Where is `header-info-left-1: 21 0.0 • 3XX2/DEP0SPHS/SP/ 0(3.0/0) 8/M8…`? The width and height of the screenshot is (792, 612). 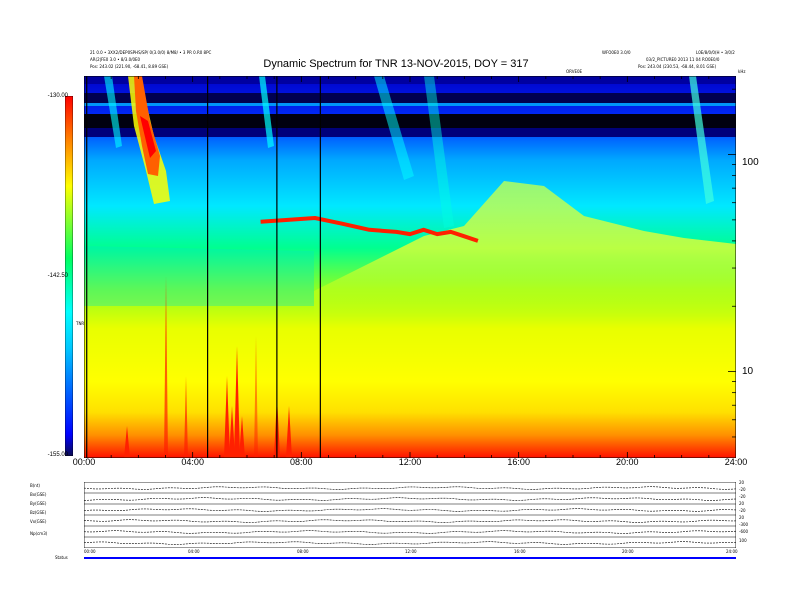
header-info-left-1: 21 0.0 • 3XX2/DEP0SPHS/SP/ 0(3.0/0) 8/M8… is located at coordinates (151, 52).